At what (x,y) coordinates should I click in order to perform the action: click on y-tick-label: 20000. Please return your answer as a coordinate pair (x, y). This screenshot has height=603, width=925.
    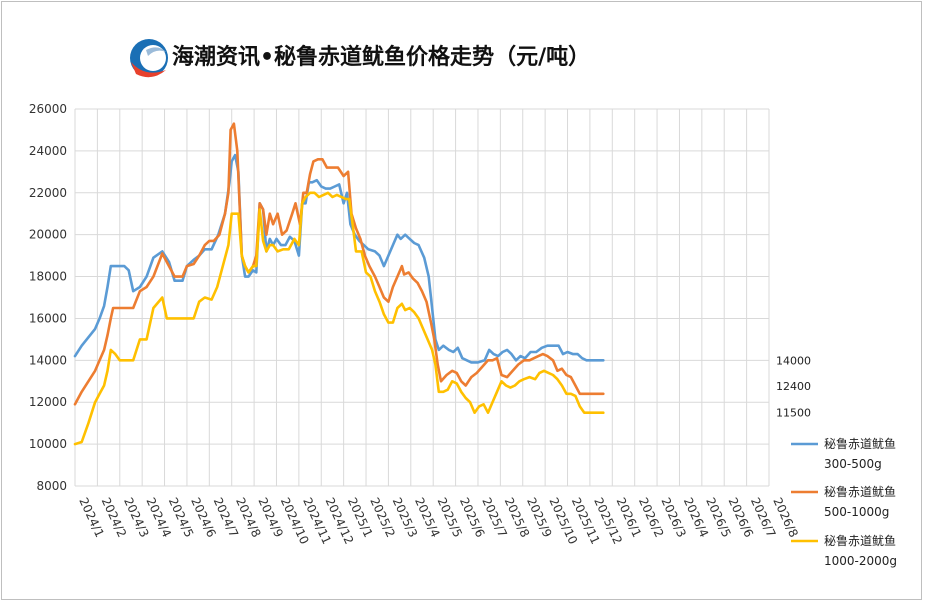
    Looking at the image, I should click on (48, 235).